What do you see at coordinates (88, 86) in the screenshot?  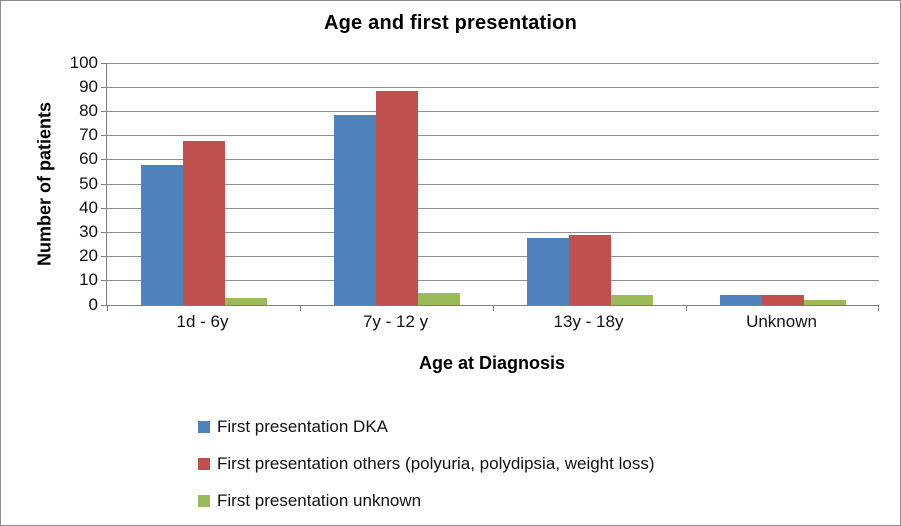 I see `y-tick-label-90: 90` at bounding box center [88, 86].